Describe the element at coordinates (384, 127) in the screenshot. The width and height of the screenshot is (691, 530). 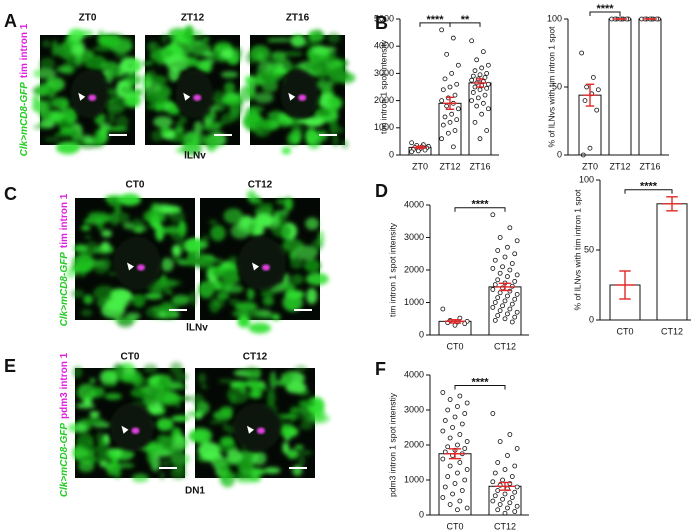
I see `y-tick-label: 1000` at that location.